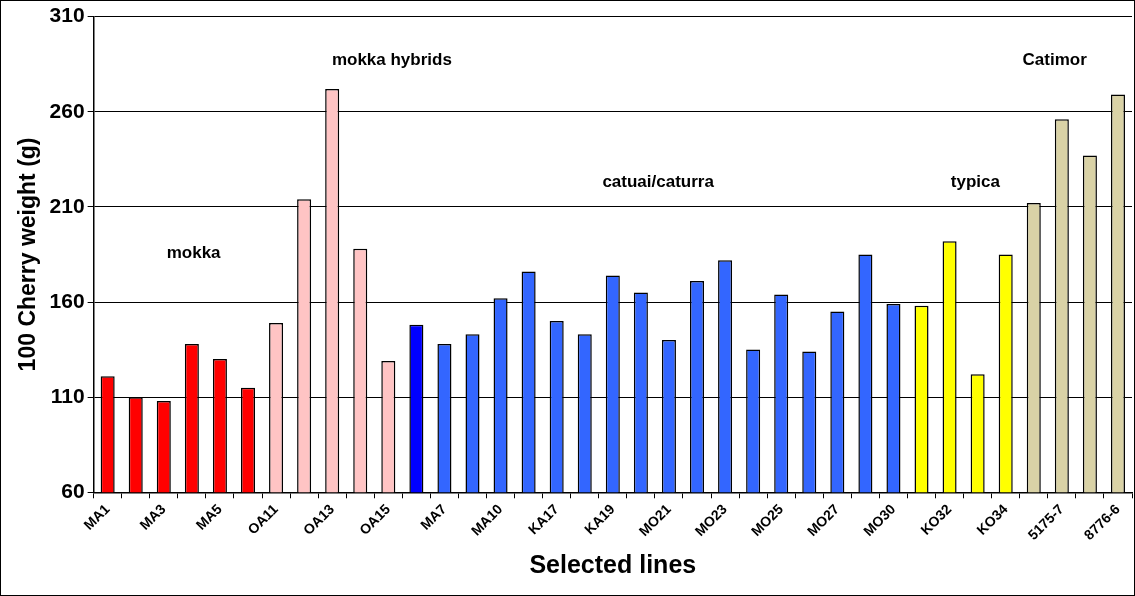  What do you see at coordinates (1055, 60) in the screenshot?
I see `annotation: Catimor` at bounding box center [1055, 60].